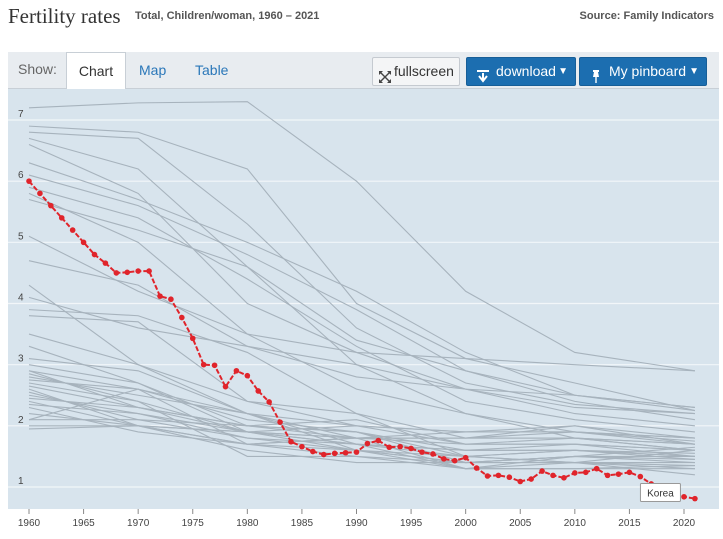 The height and width of the screenshot is (539, 723). I want to click on y-tick-label: 1, so click(21, 481).